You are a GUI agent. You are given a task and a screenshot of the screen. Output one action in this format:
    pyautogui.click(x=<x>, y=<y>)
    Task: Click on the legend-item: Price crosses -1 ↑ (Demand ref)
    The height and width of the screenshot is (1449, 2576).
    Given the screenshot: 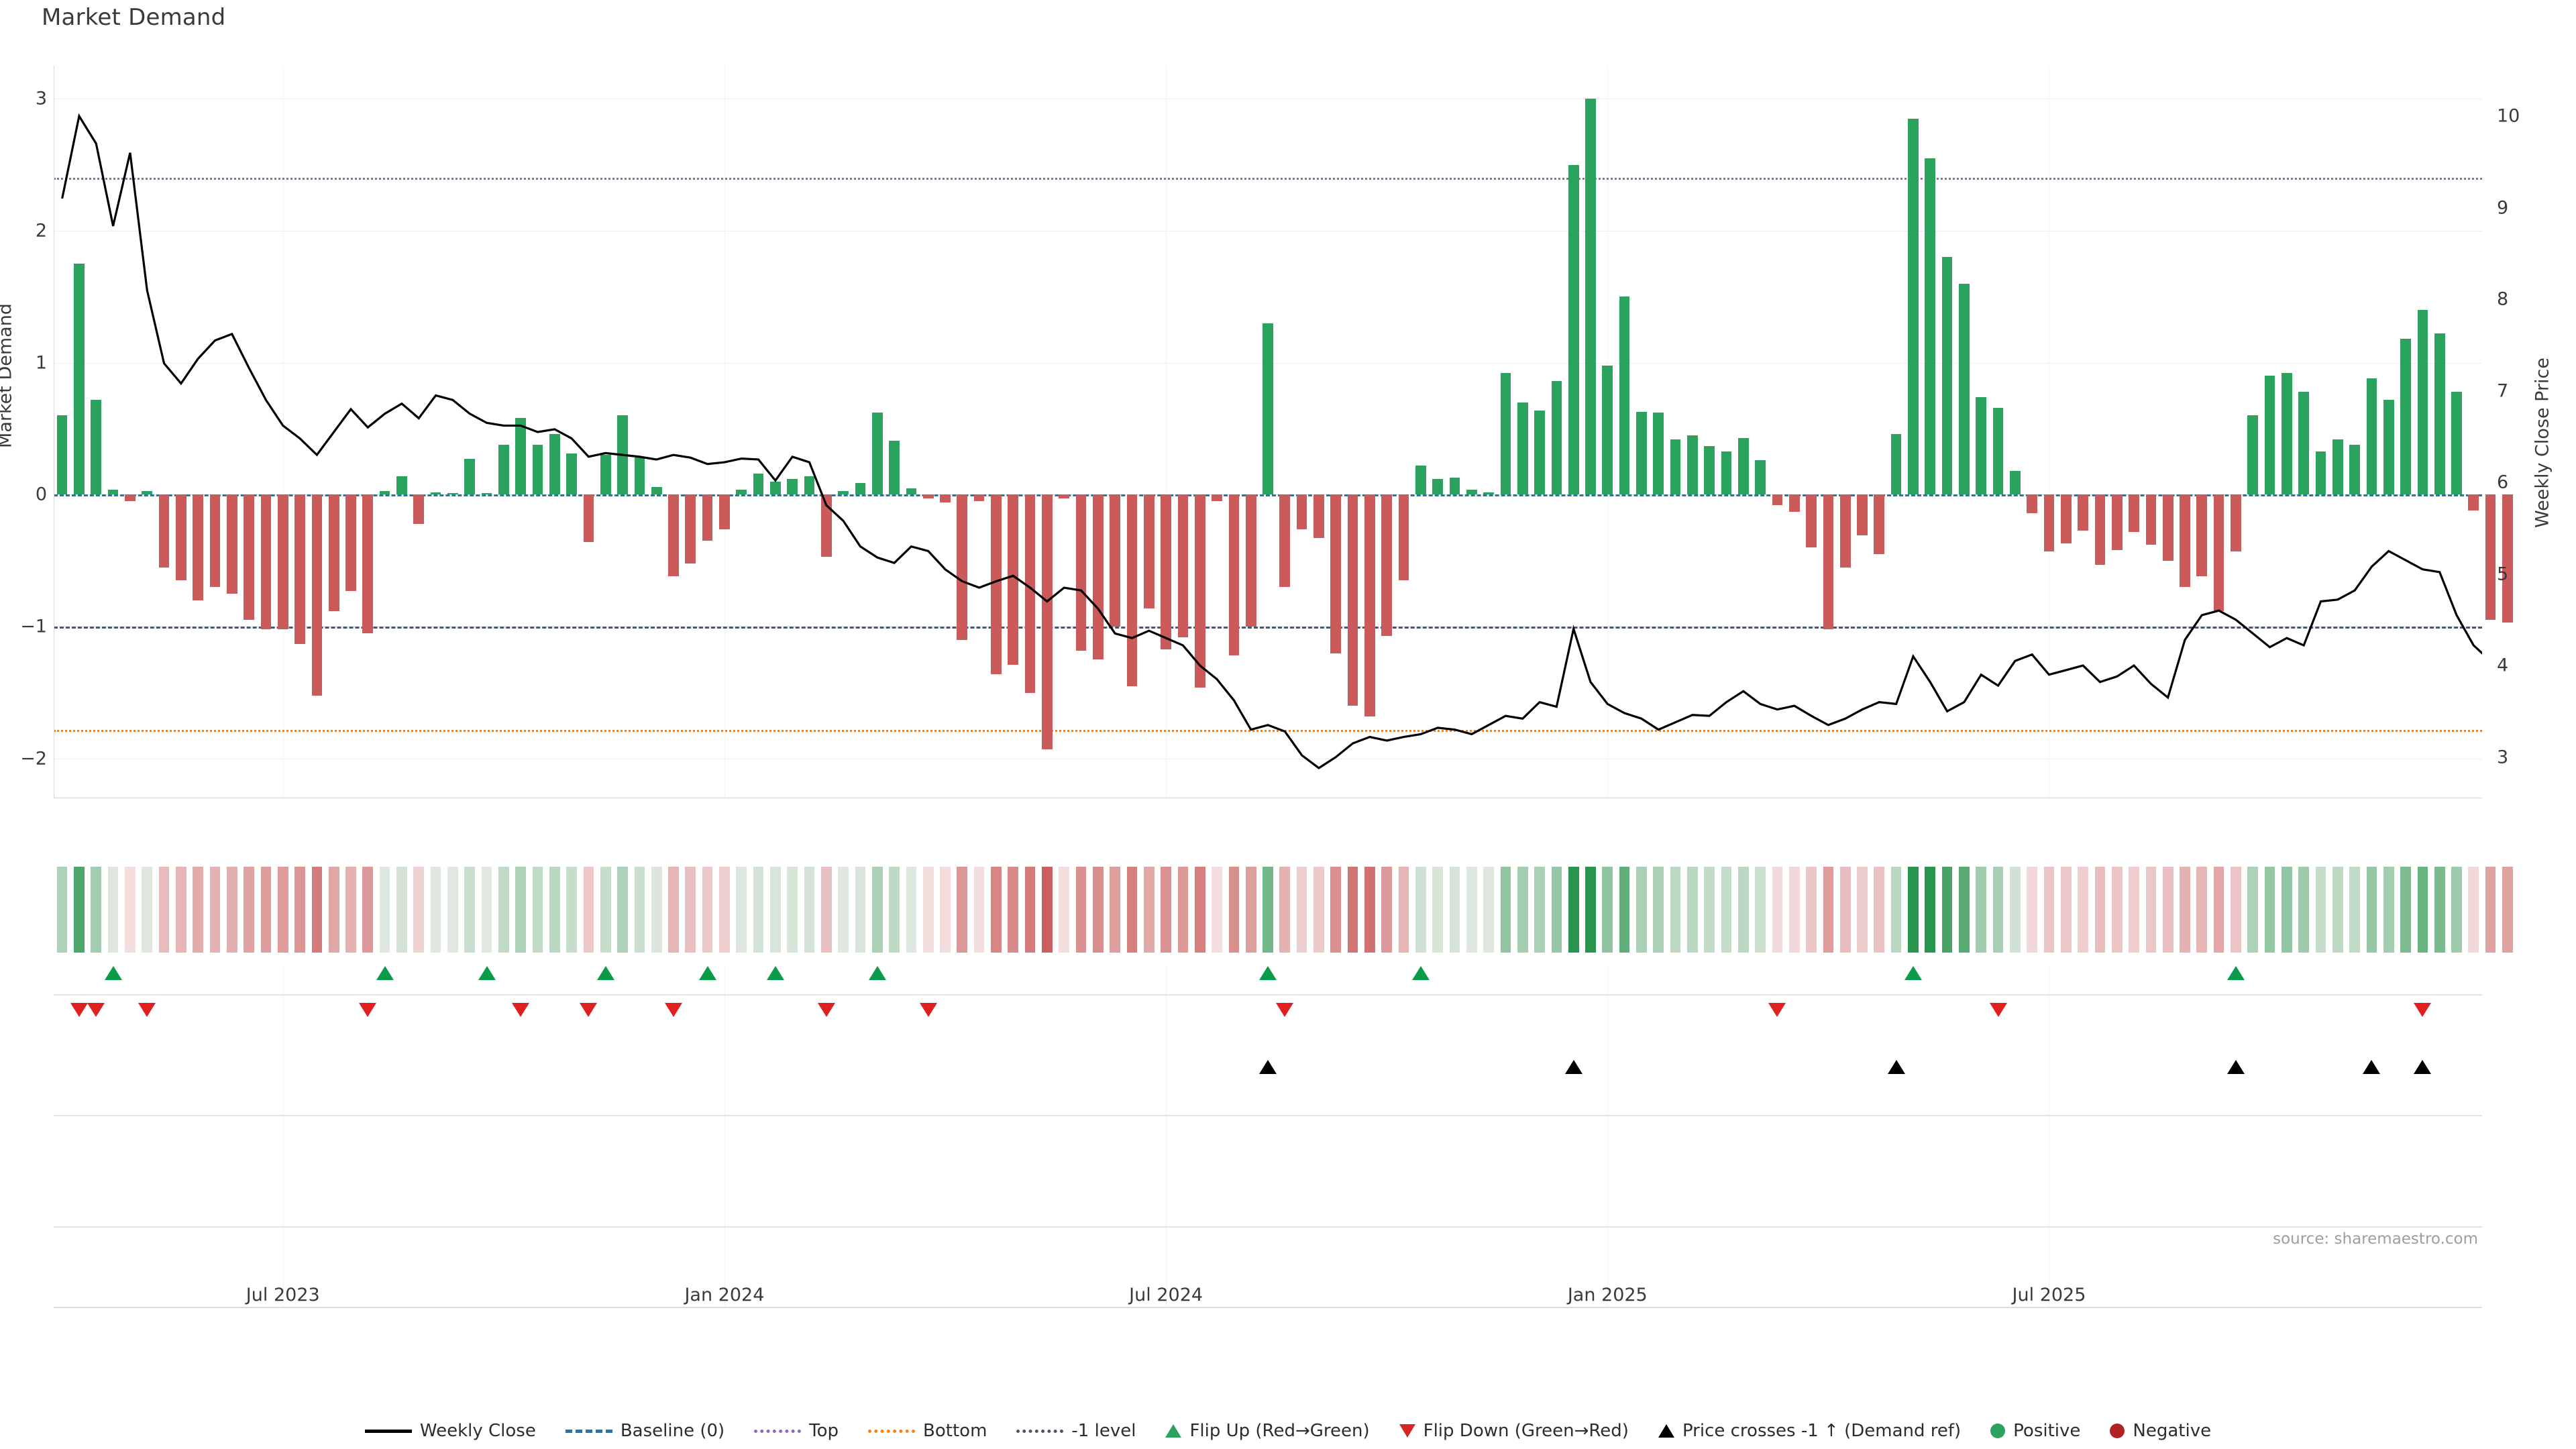 What is the action you would take?
    pyautogui.click(x=1809, y=1431)
    